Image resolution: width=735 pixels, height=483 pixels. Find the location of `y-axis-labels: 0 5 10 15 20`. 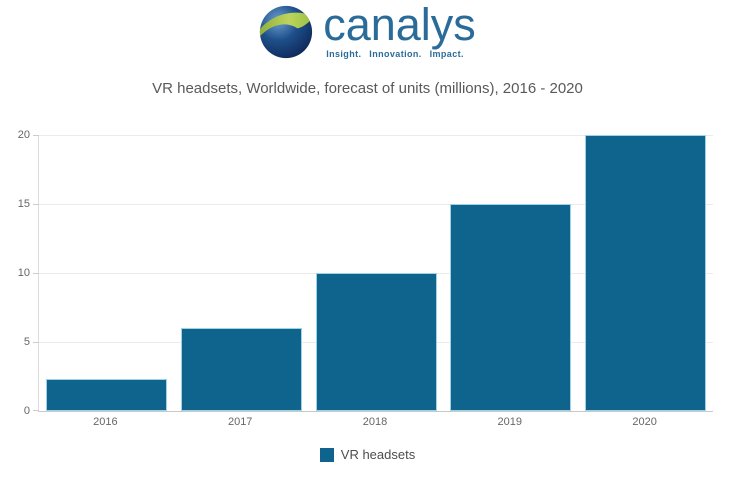

y-axis-labels: 0 5 10 15 20 is located at coordinates (16, 273).